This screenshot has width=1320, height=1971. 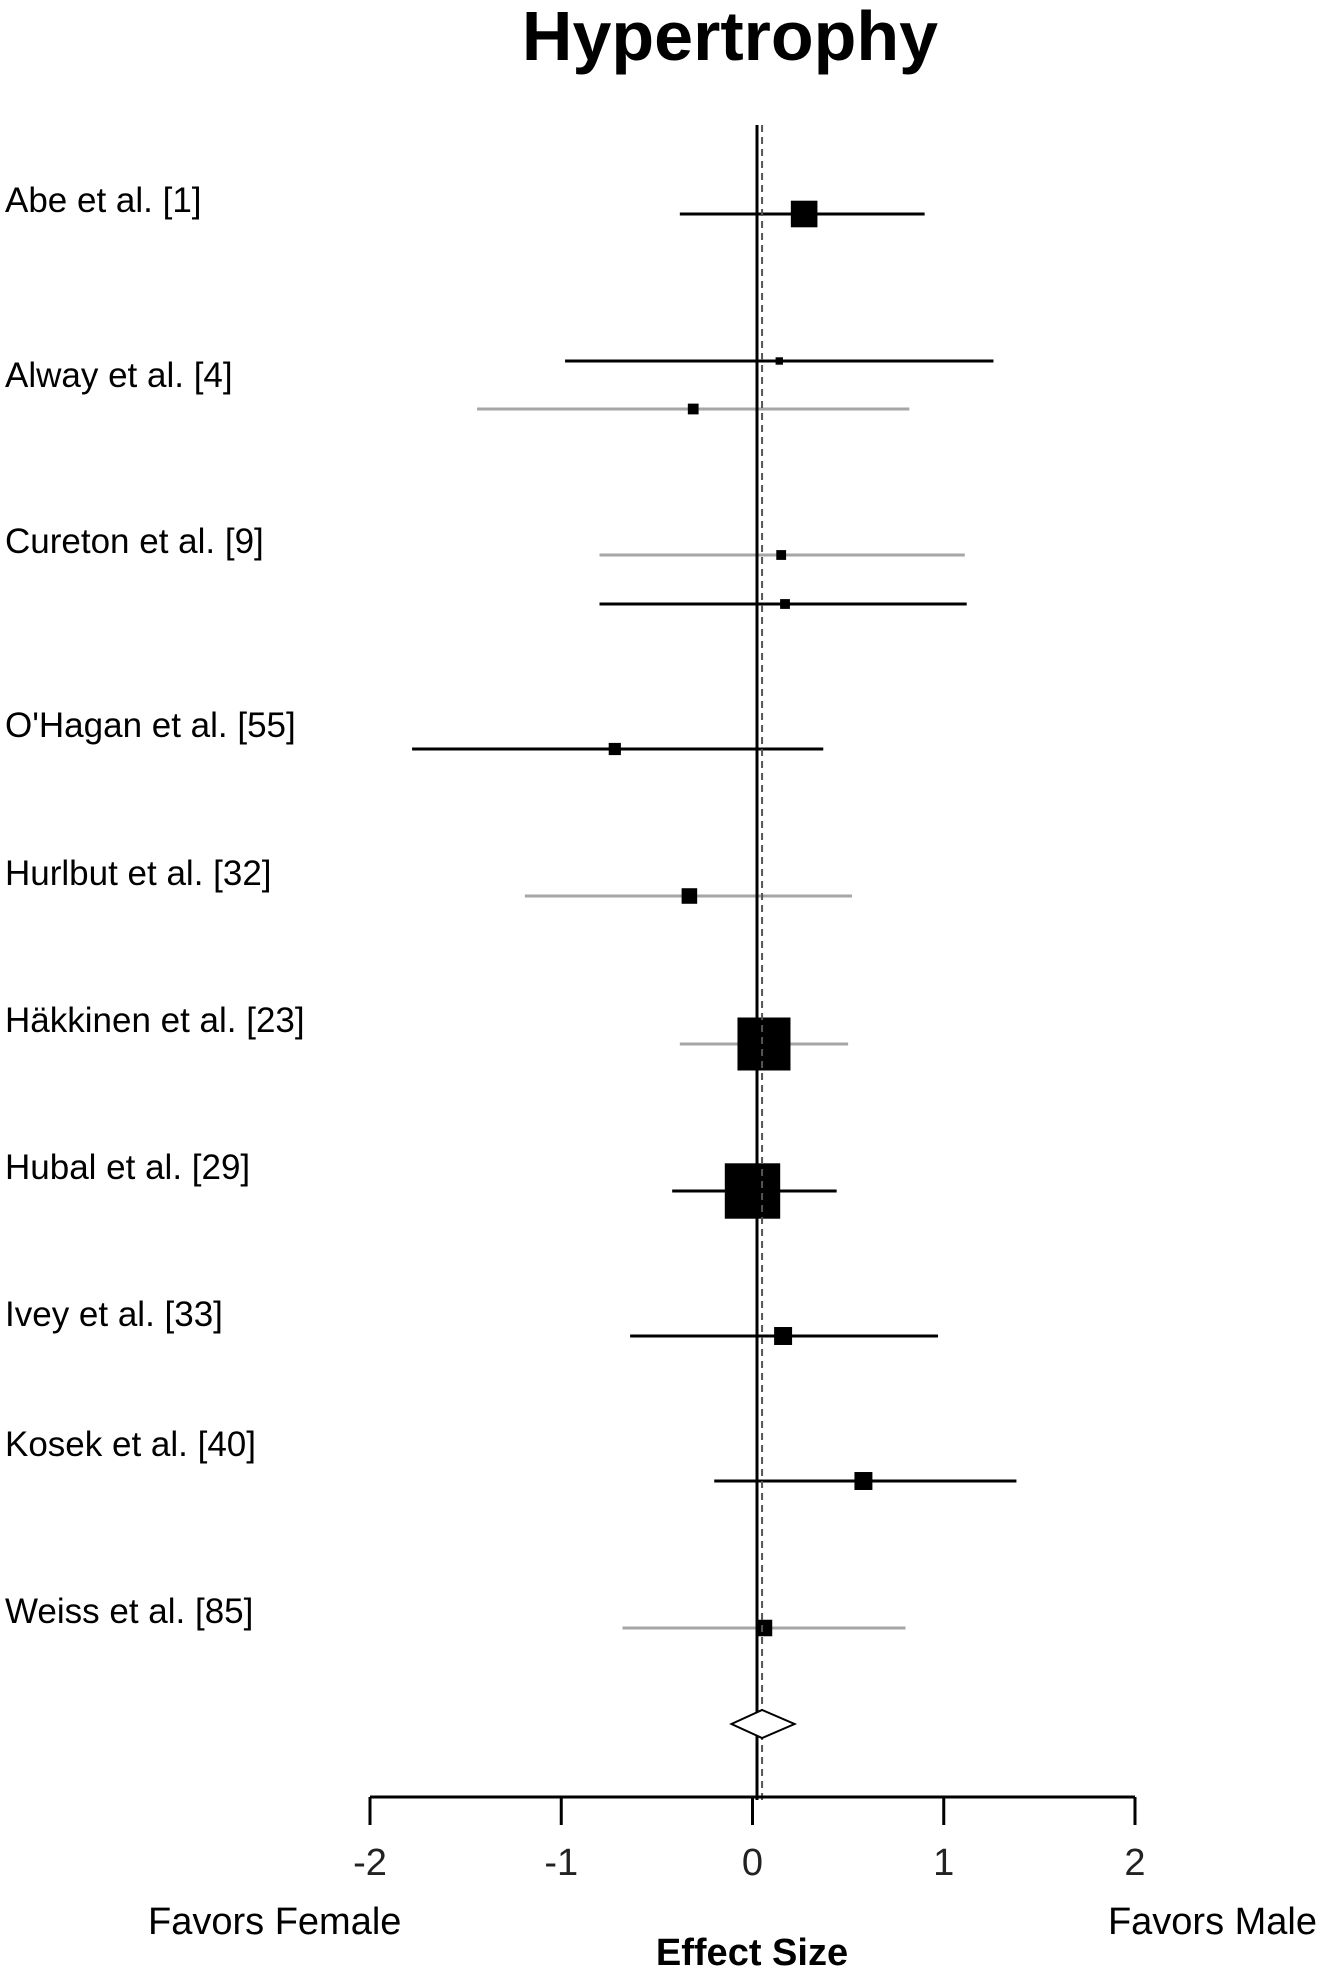 What do you see at coordinates (130, 1444) in the screenshot?
I see `study-label: Kosek et al. [40]` at bounding box center [130, 1444].